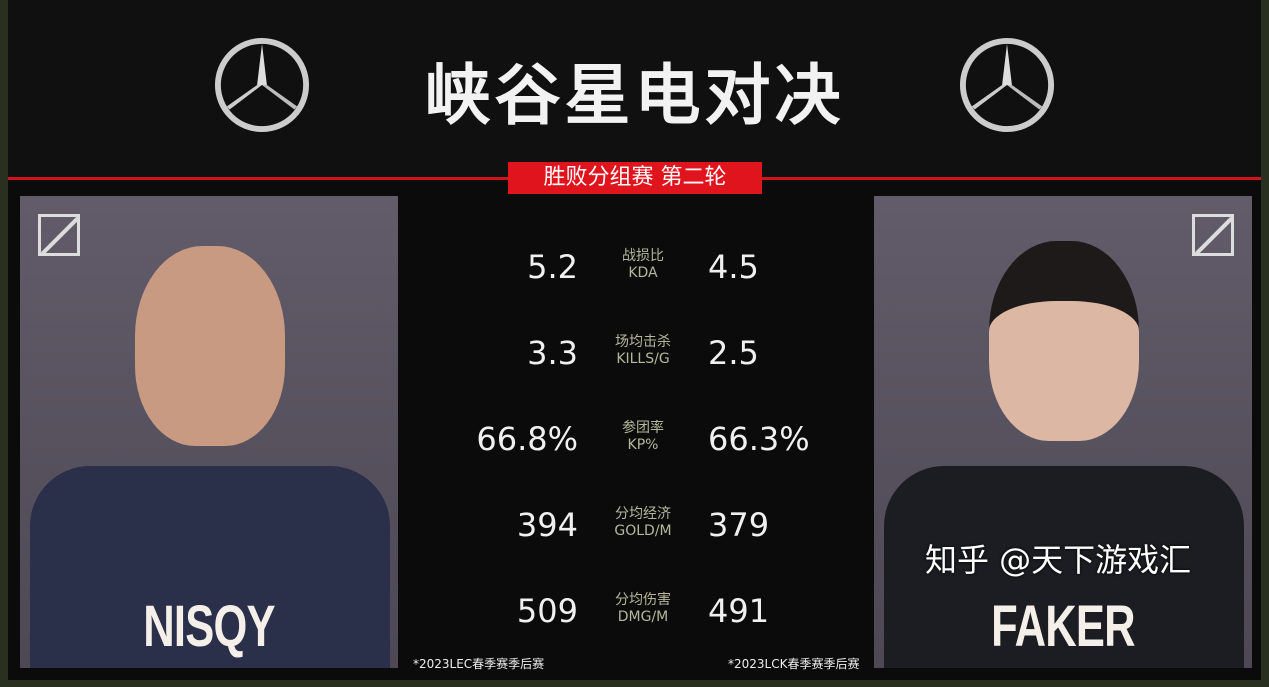 This screenshot has height=687, width=1269. I want to click on page-title: 峡谷星电对决, so click(634, 95).